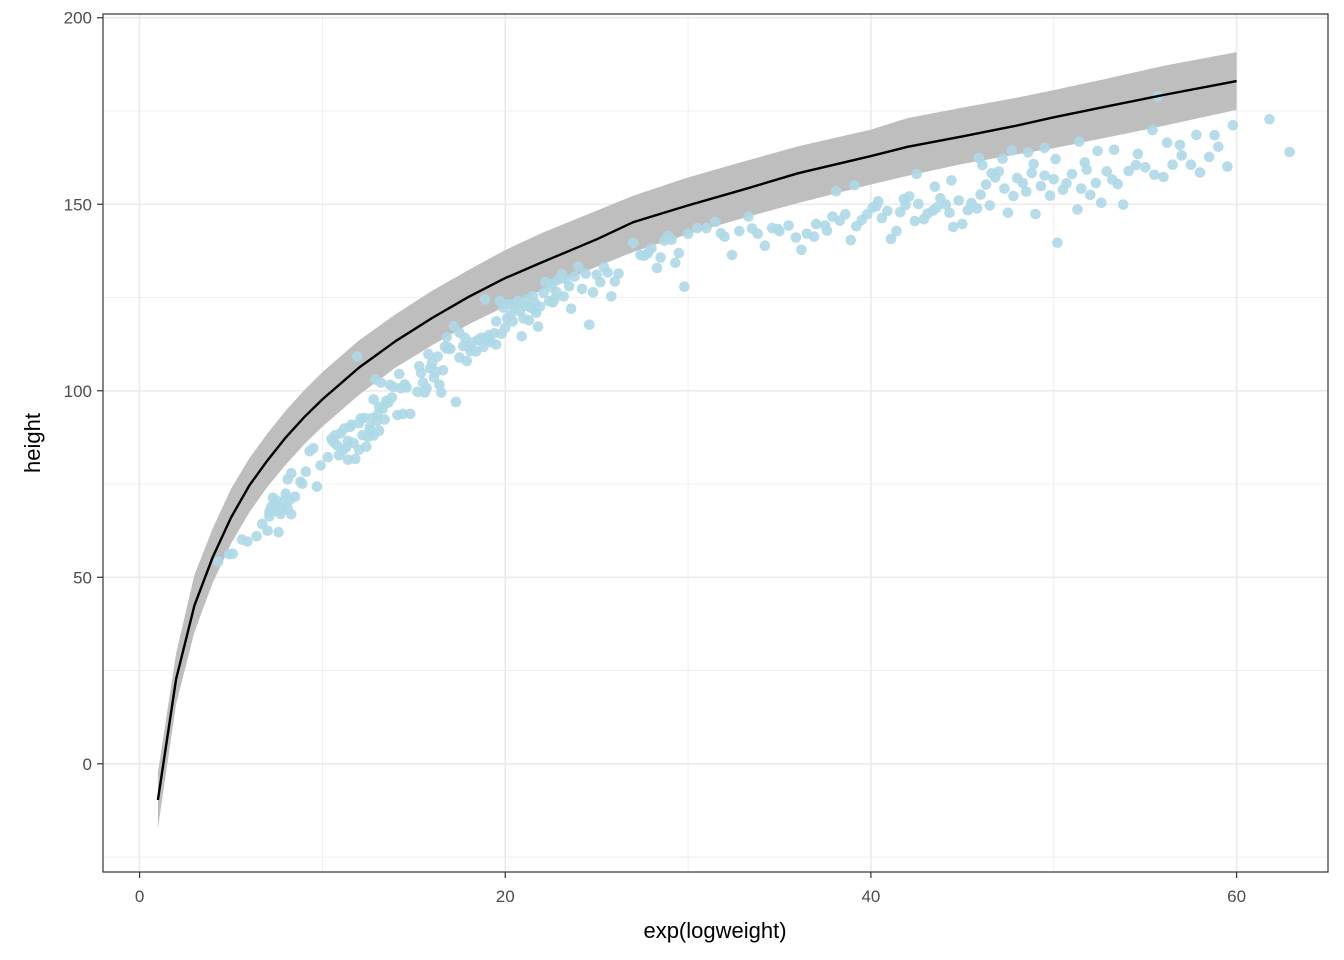 The image size is (1344, 960). I want to click on y-axis-ticks: 0 50 100 150 200, so click(83, 391).